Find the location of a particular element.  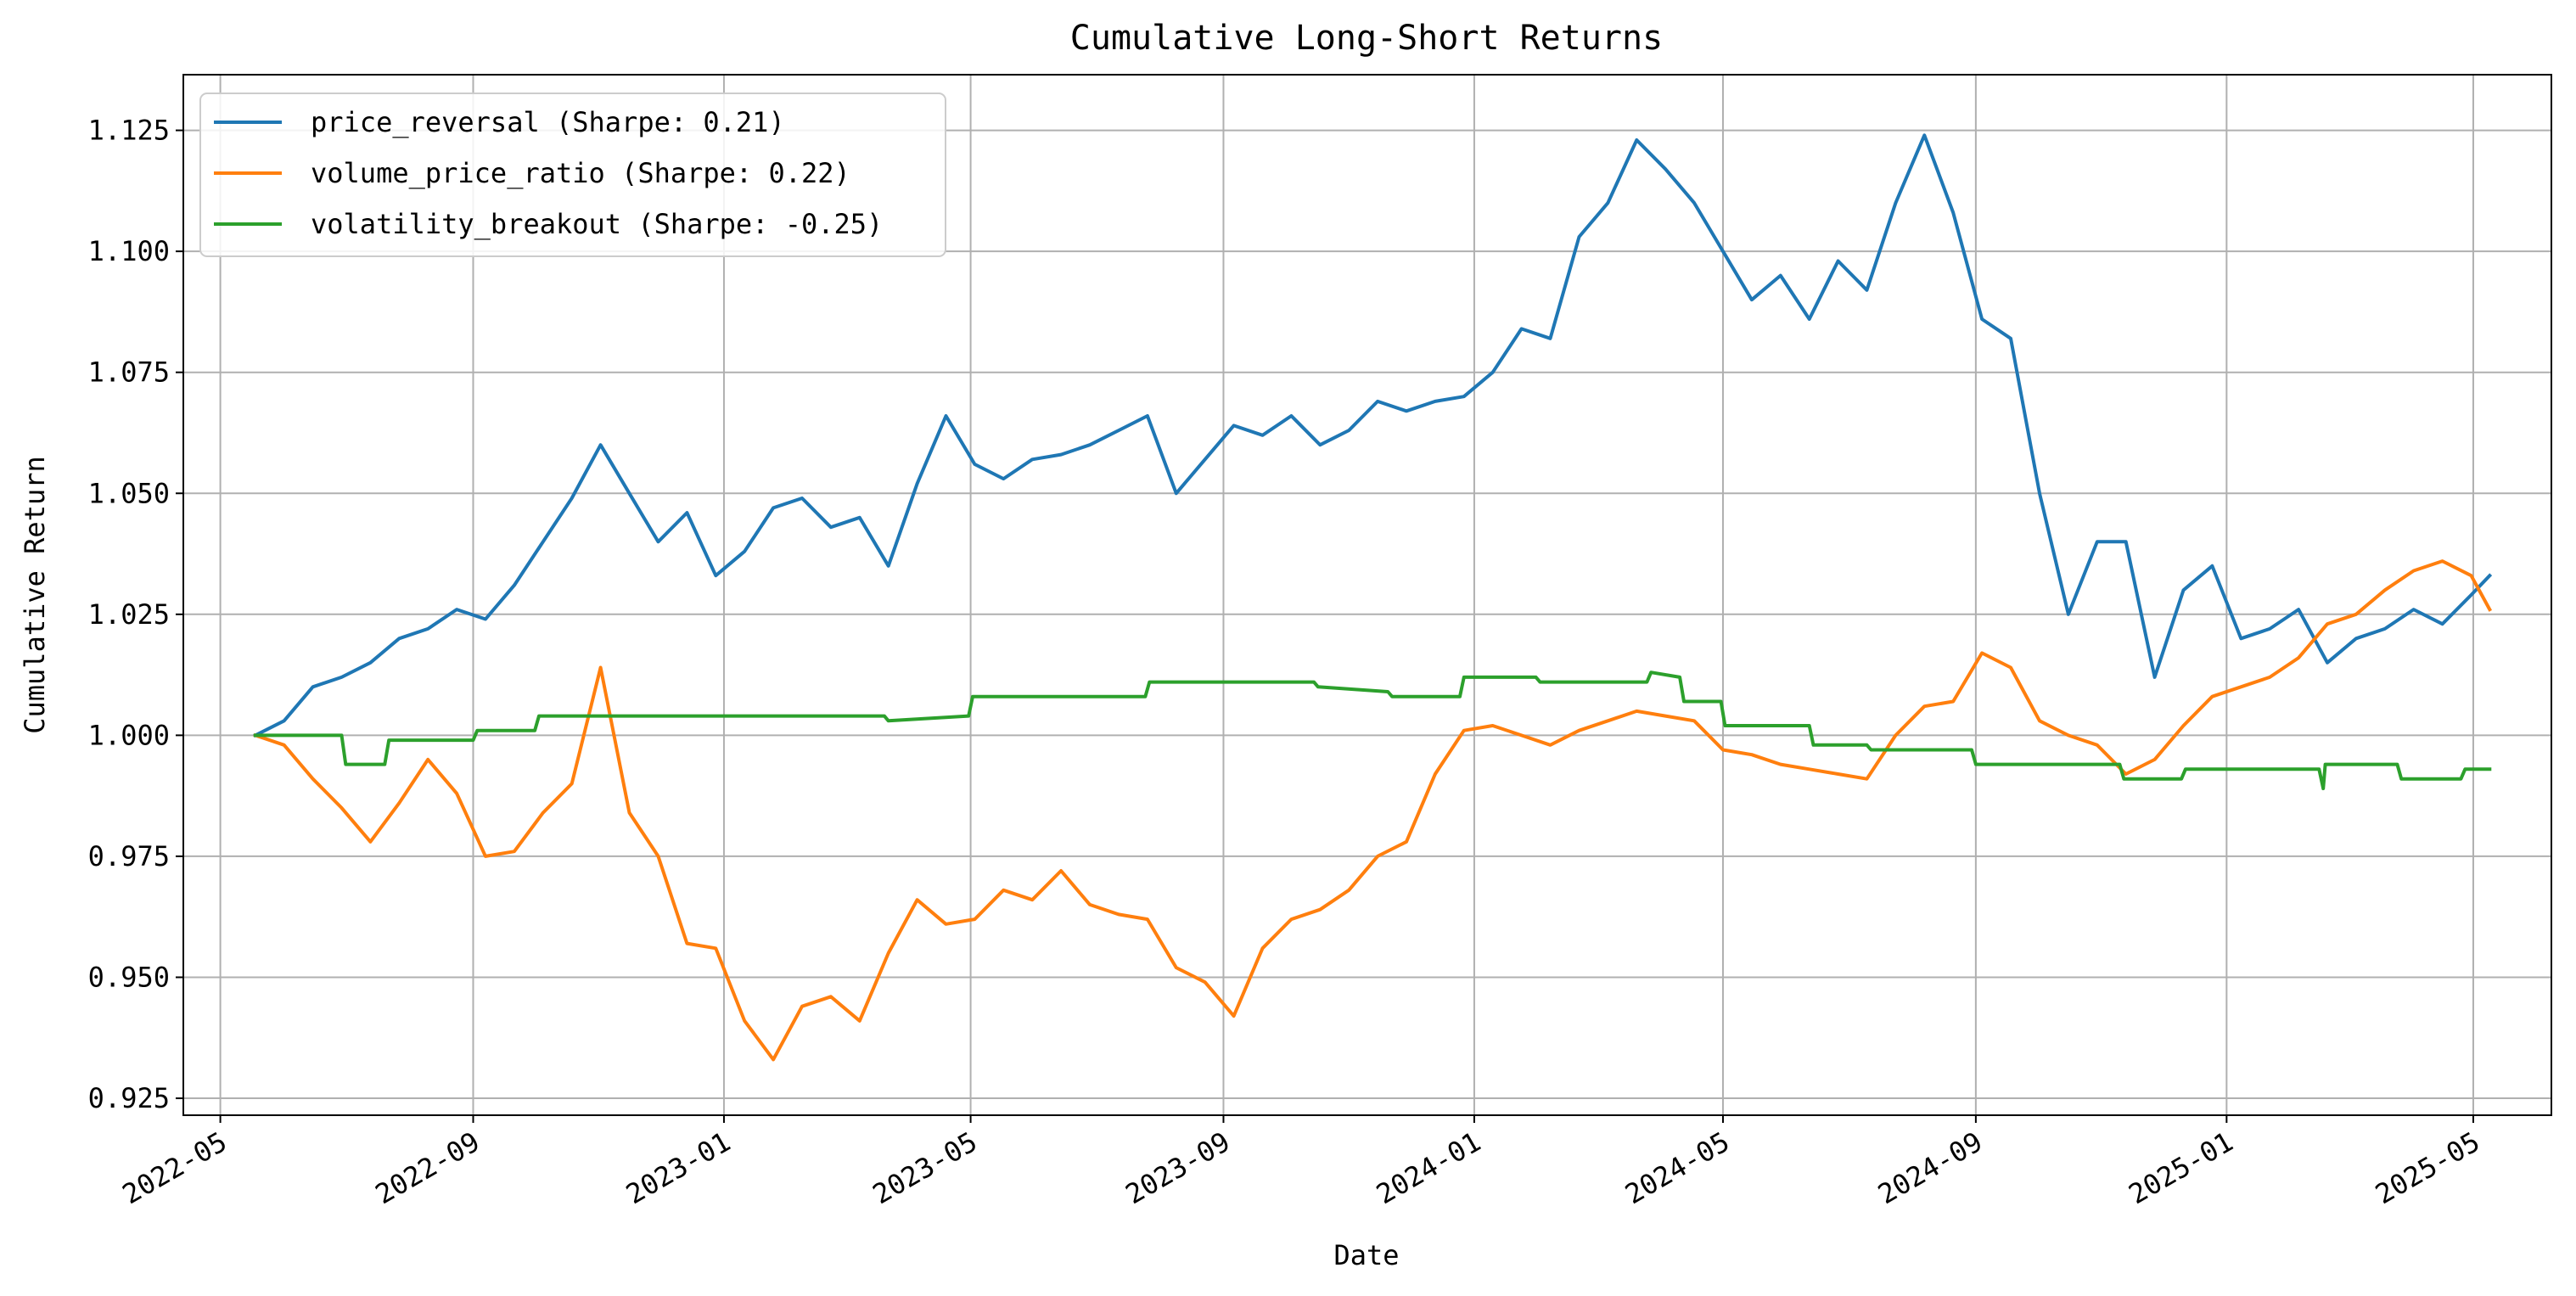

legend-box is located at coordinates (572, 175).